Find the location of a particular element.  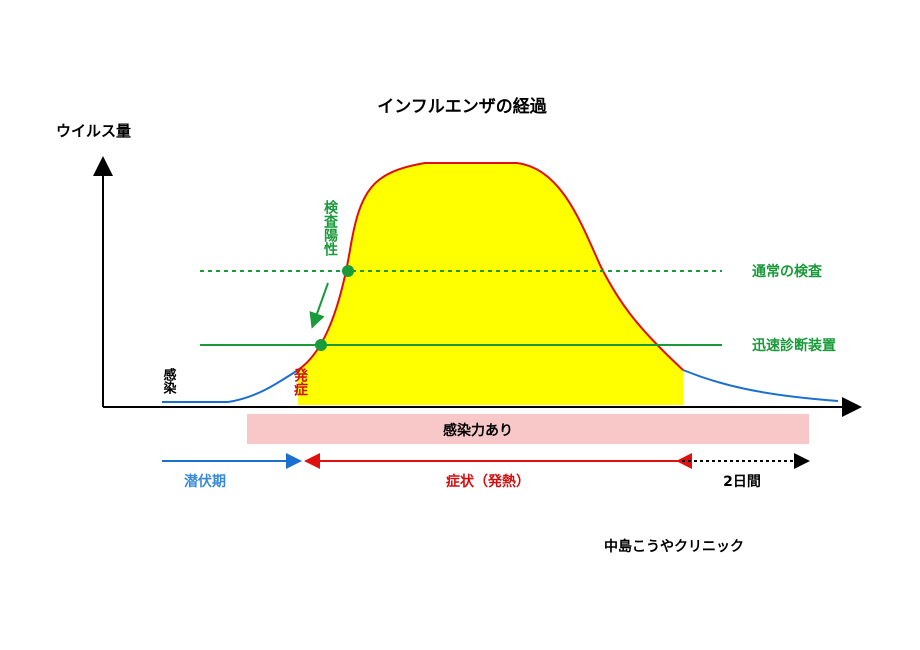

diagram-title: インフルエンザの経過 is located at coordinates (462, 106).